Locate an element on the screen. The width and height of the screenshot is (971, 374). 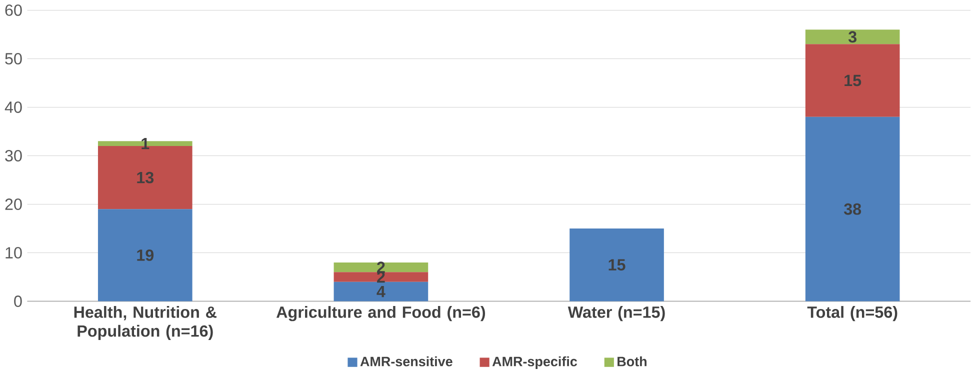
x-tick-label: Water (n=15) is located at coordinates (616, 314).